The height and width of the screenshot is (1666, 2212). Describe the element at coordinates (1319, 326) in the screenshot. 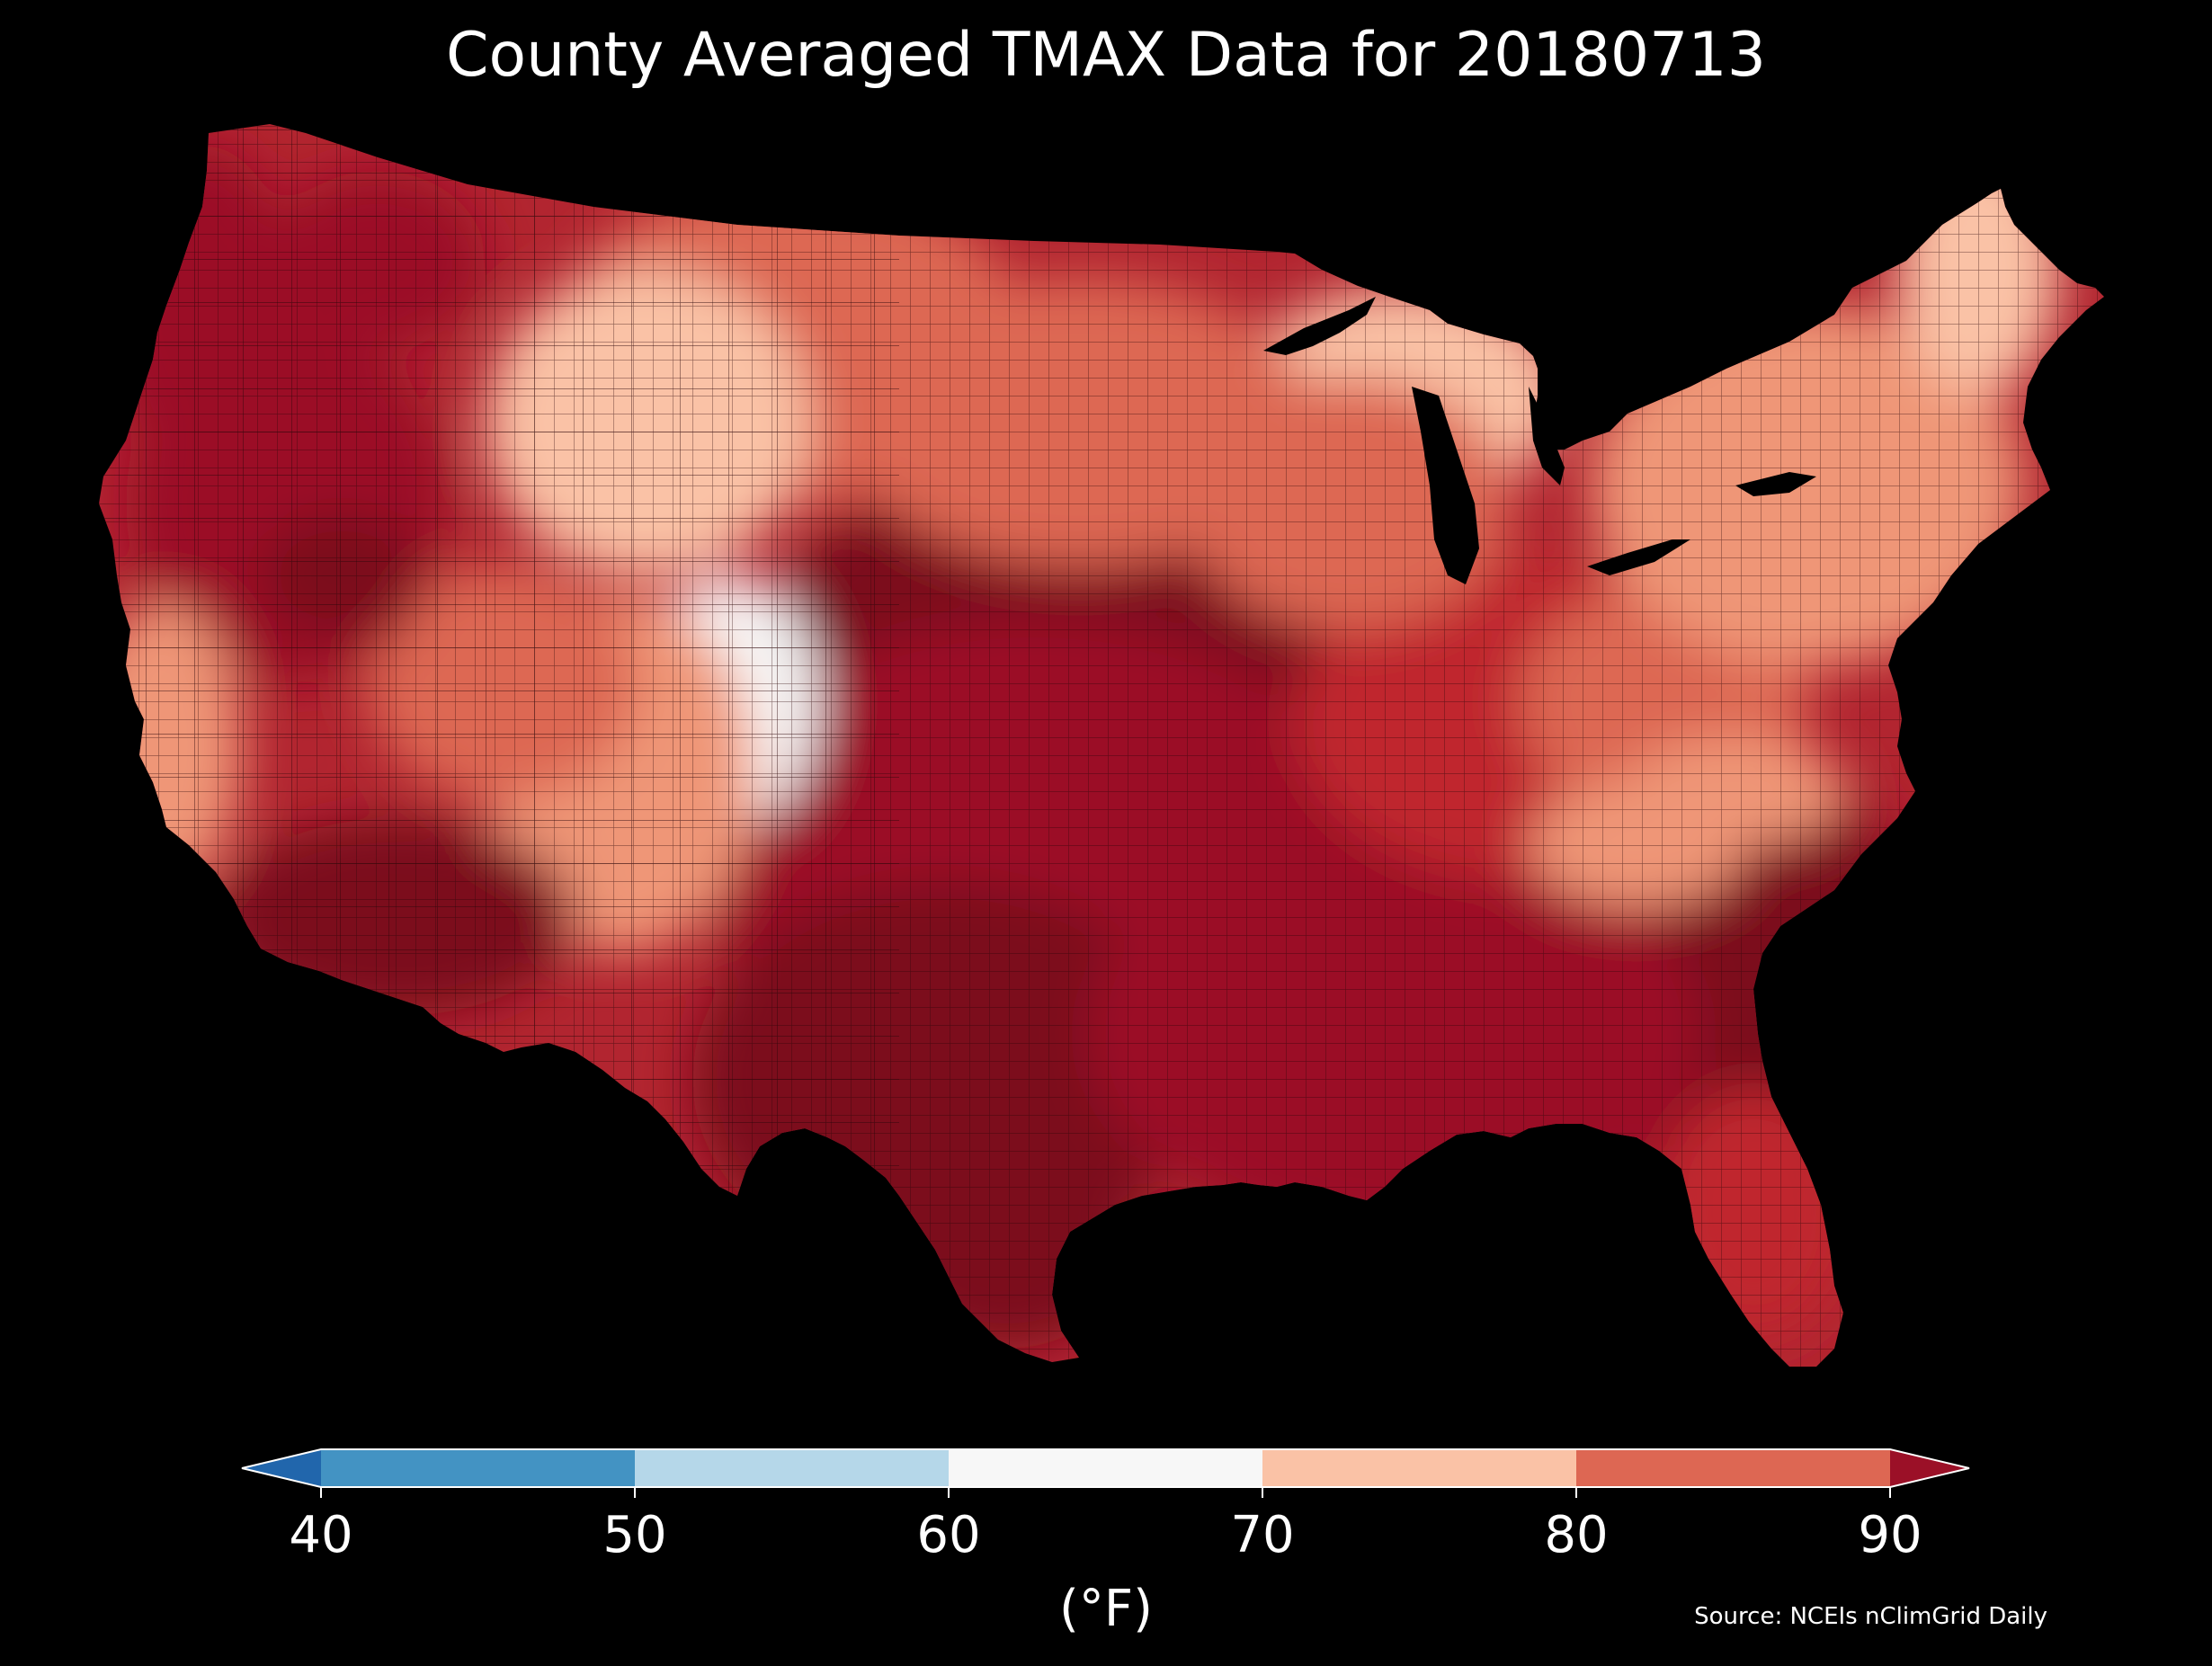

I see `lake-superior` at that location.